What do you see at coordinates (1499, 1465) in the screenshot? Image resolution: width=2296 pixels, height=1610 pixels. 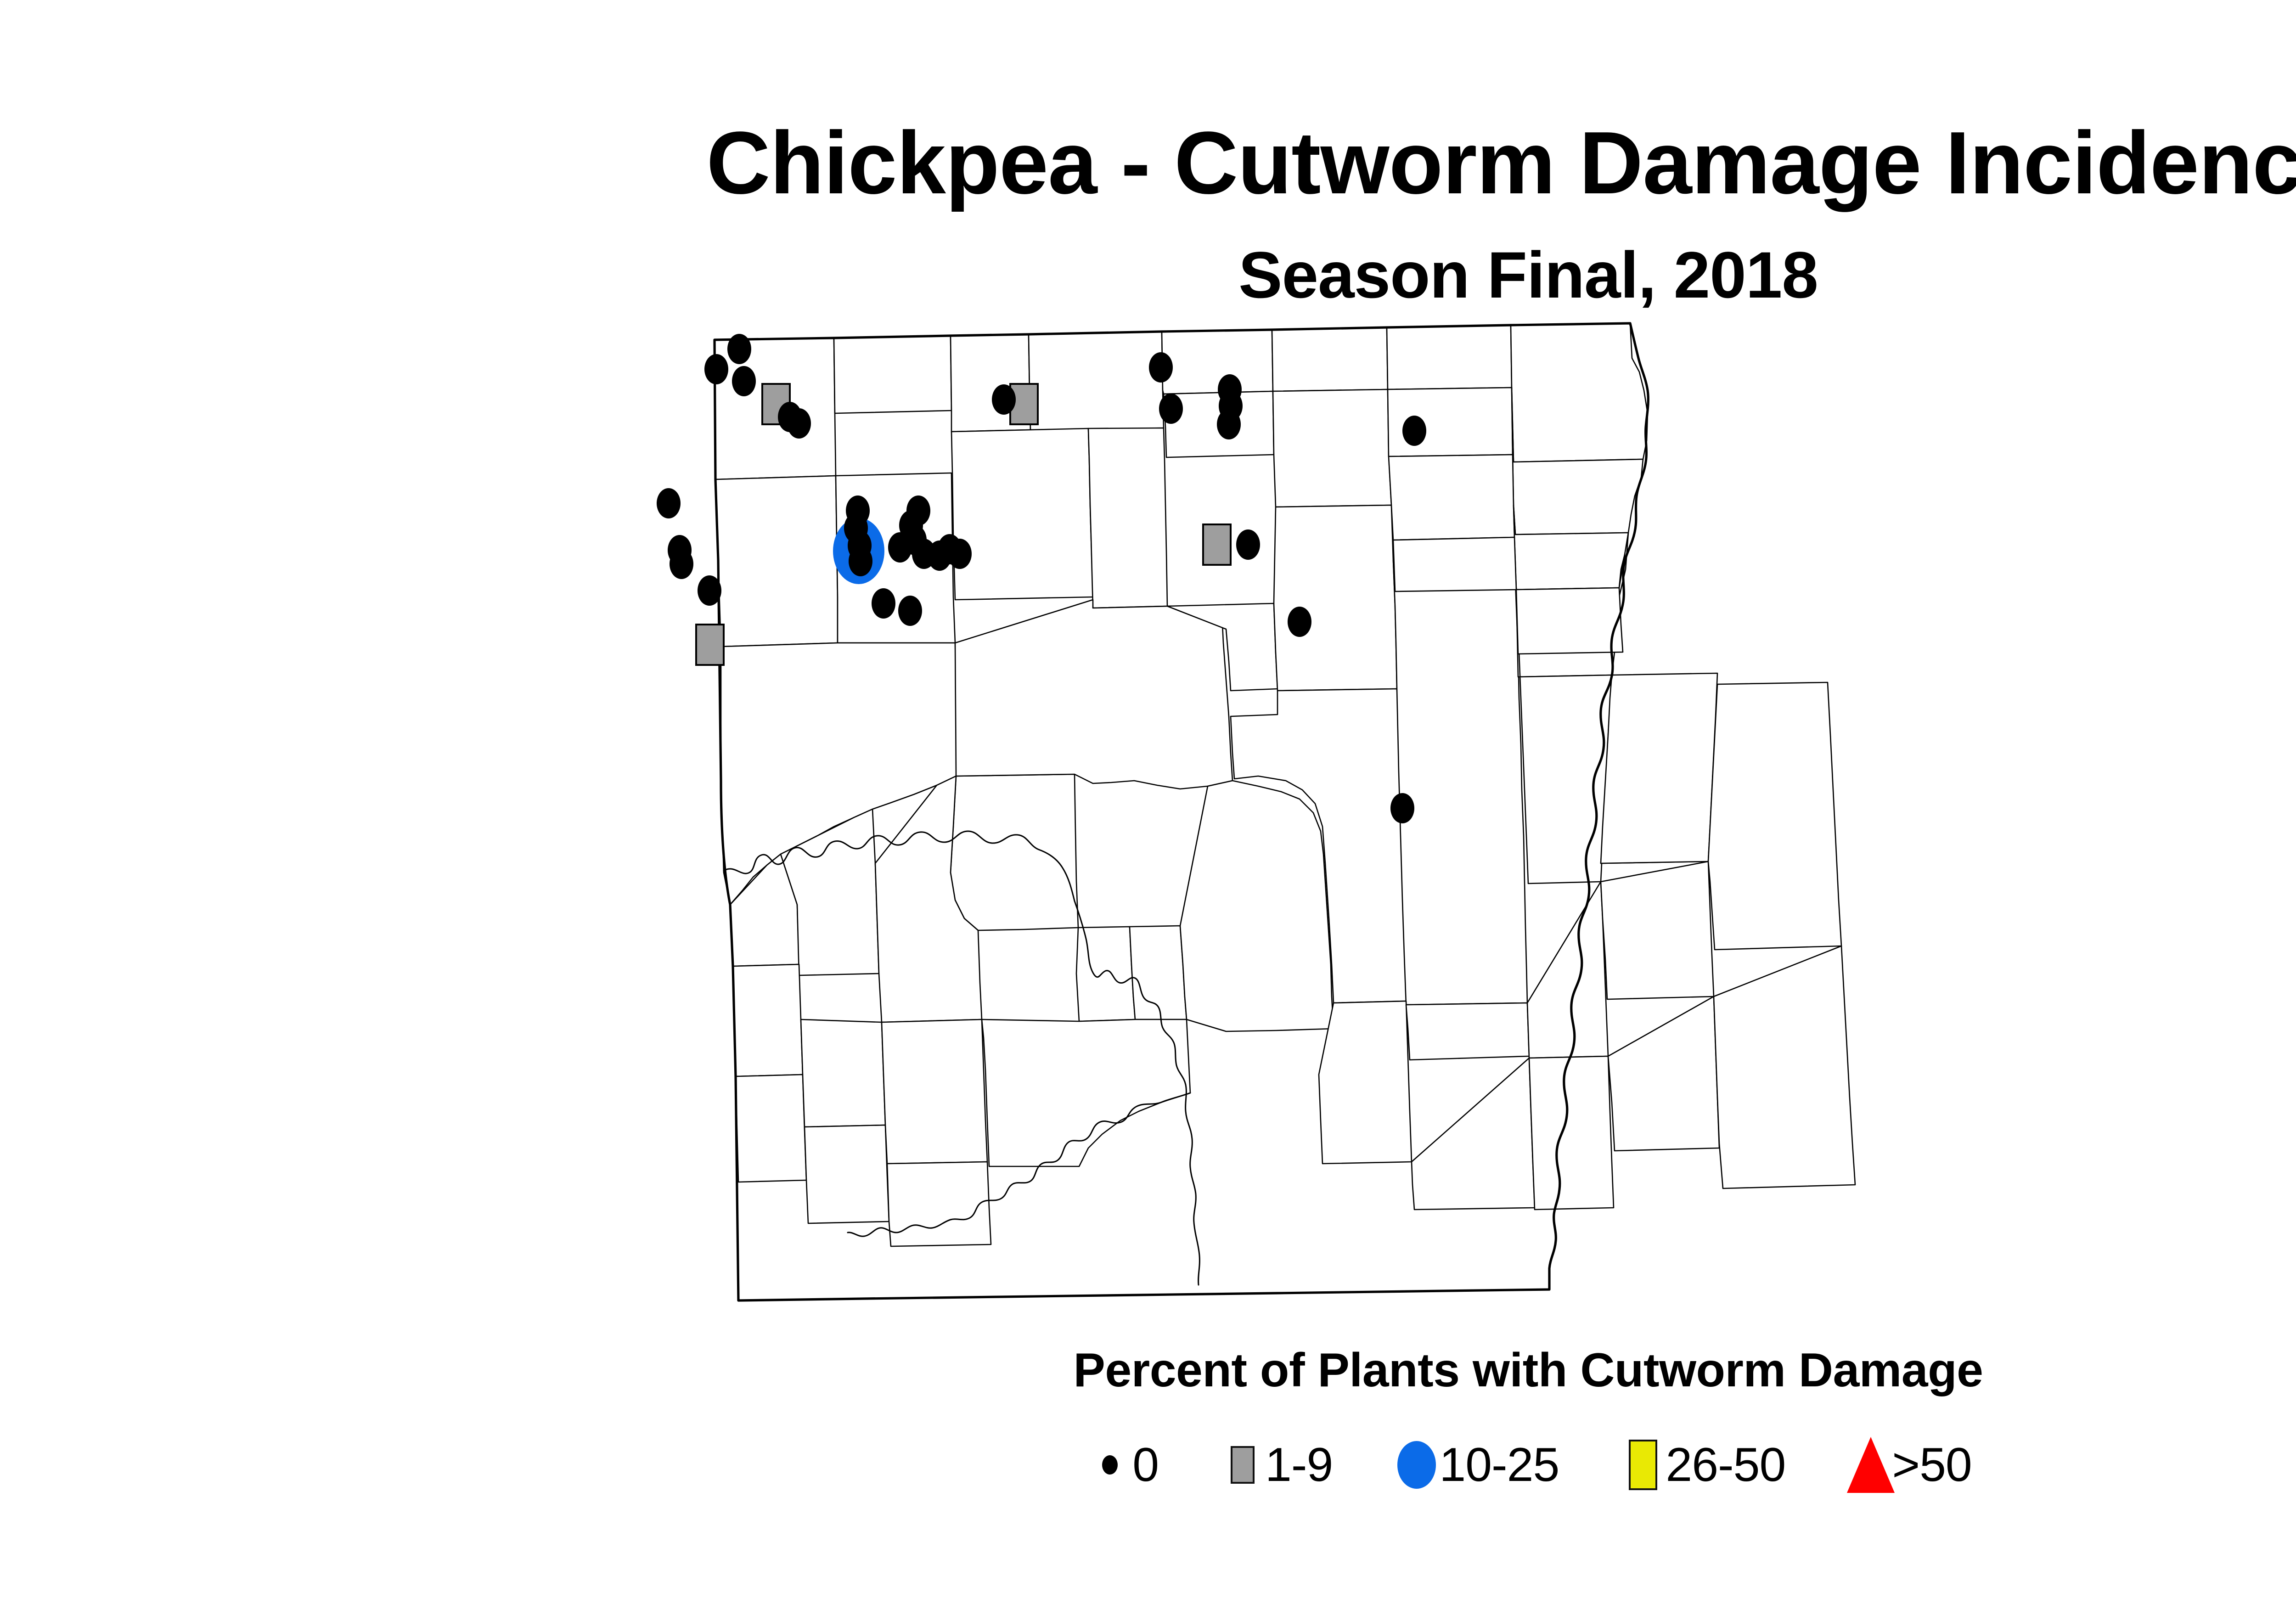 I see `legend-label-10-25: 10-25` at bounding box center [1499, 1465].